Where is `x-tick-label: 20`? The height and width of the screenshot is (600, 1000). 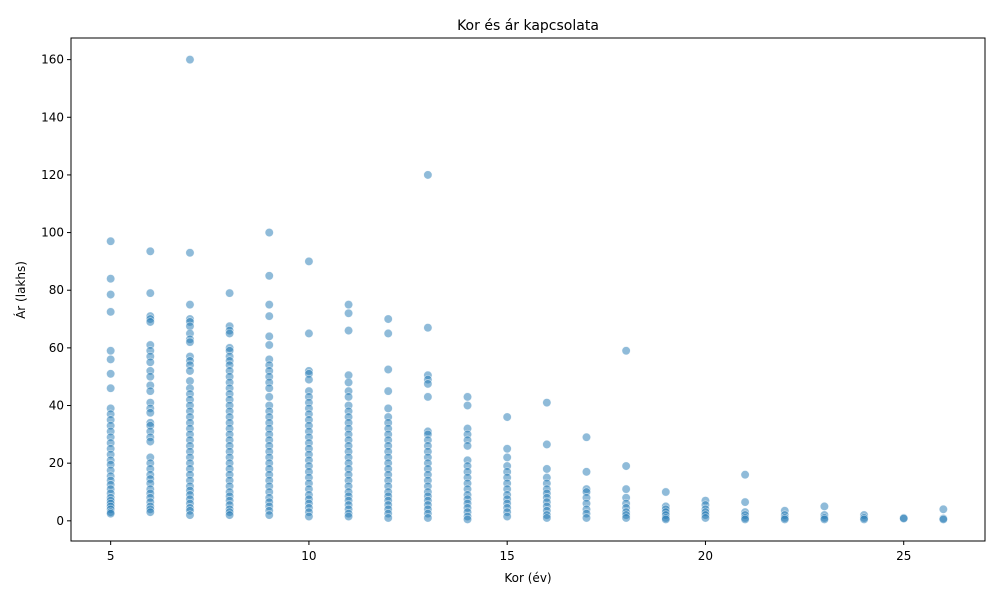 x-tick-label: 20 is located at coordinates (705, 556).